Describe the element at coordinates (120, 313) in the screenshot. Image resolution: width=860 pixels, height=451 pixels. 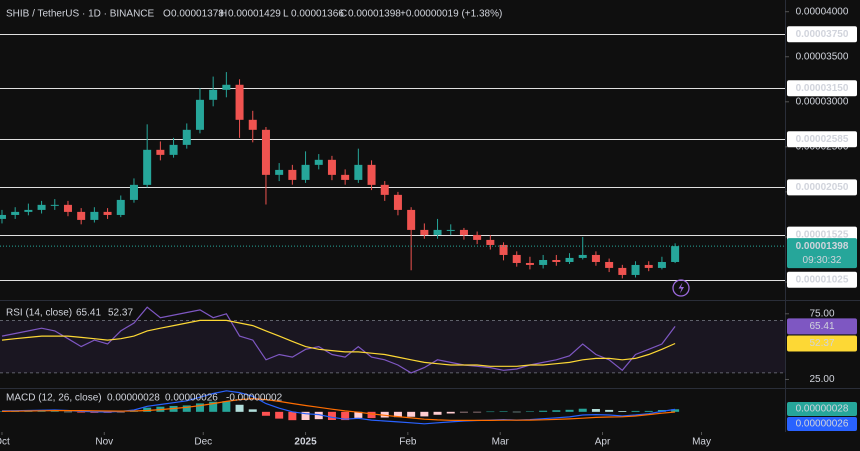
I see `indicator-legend-value: 52.37` at that location.